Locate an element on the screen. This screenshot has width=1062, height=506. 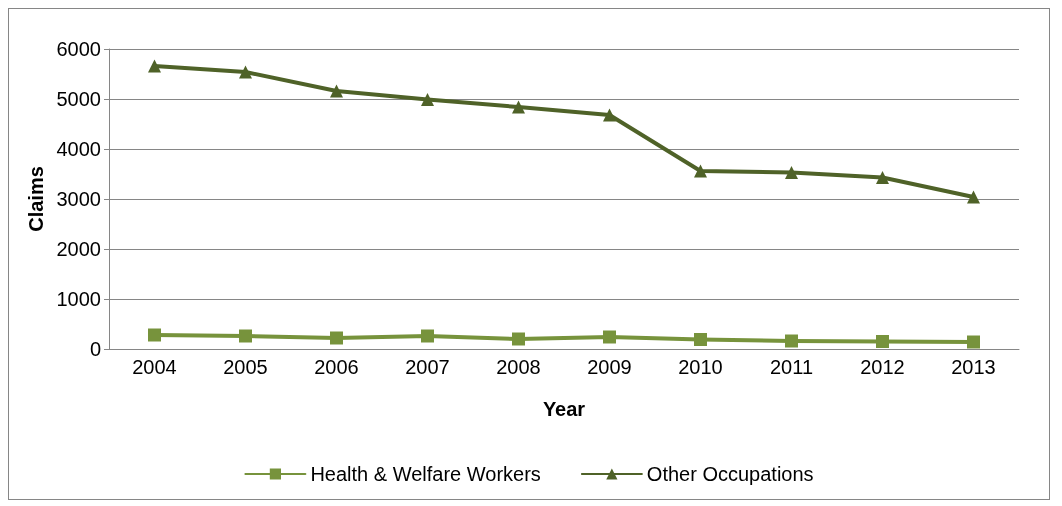
y-tick-label: 4000 is located at coordinates (78, 149).